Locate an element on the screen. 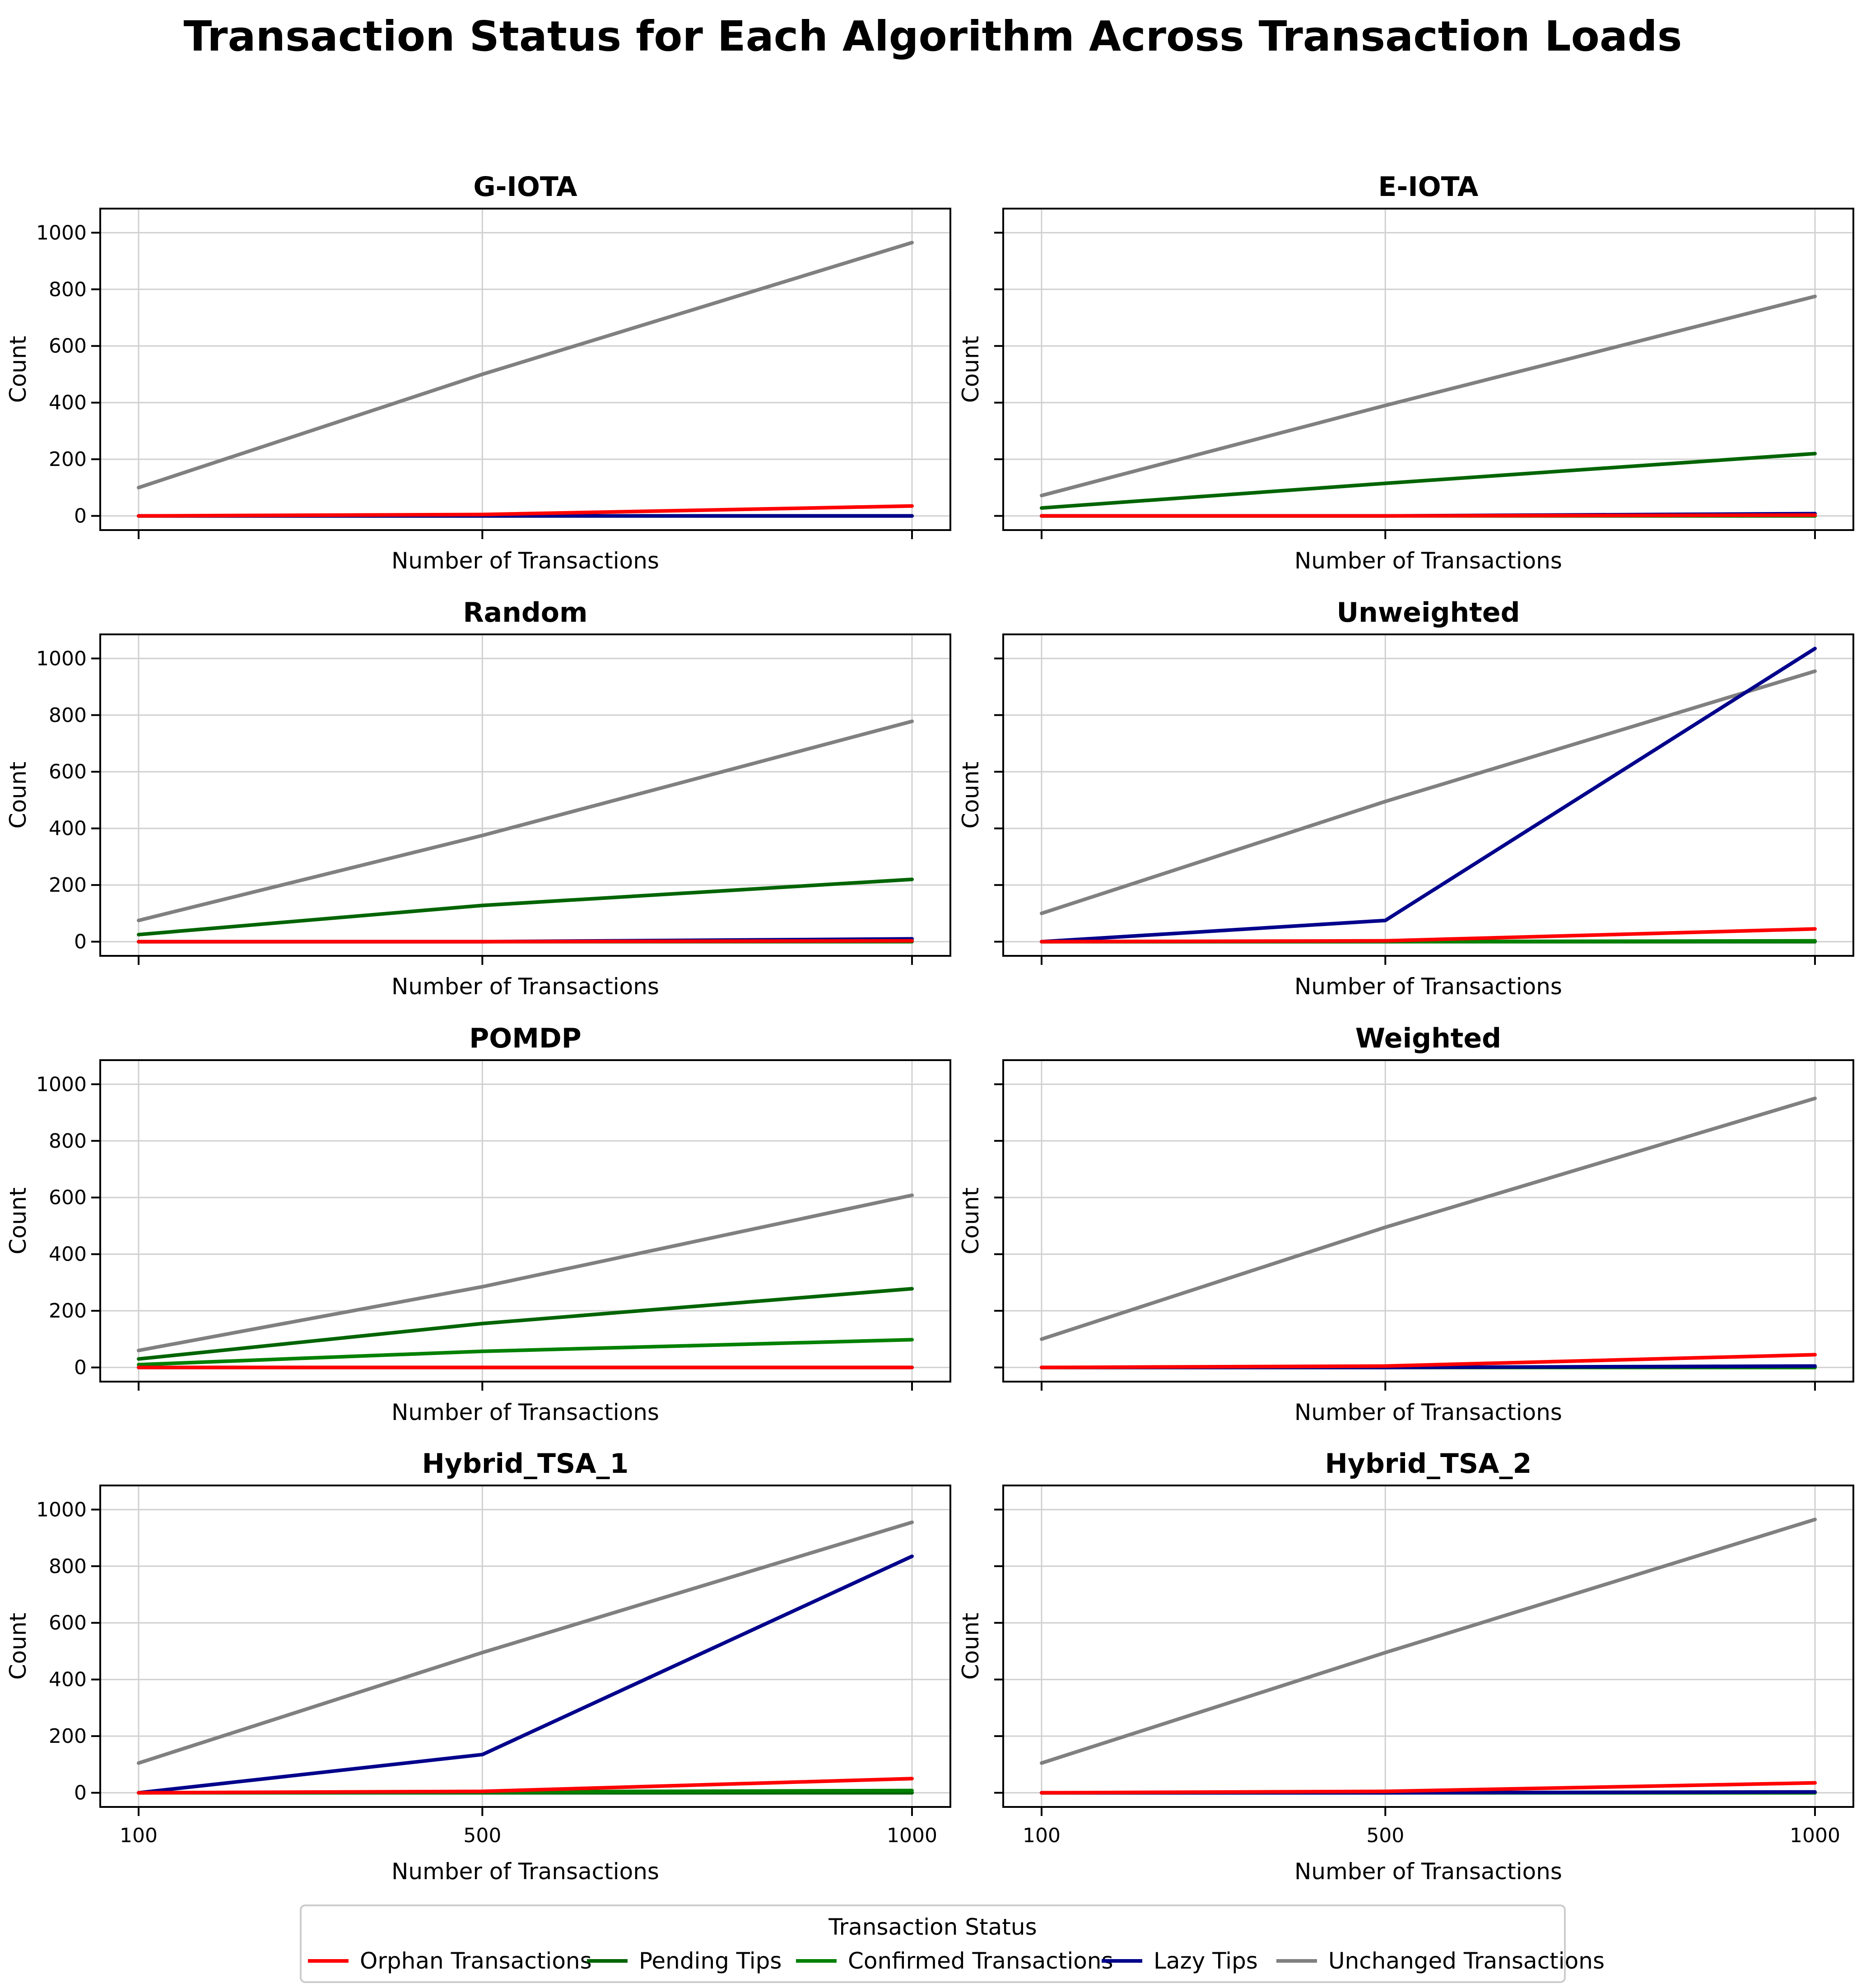 This screenshot has height=1988, width=1866. legend-entry-orphan-transactions: Orphan Transactions is located at coordinates (450, 1961).